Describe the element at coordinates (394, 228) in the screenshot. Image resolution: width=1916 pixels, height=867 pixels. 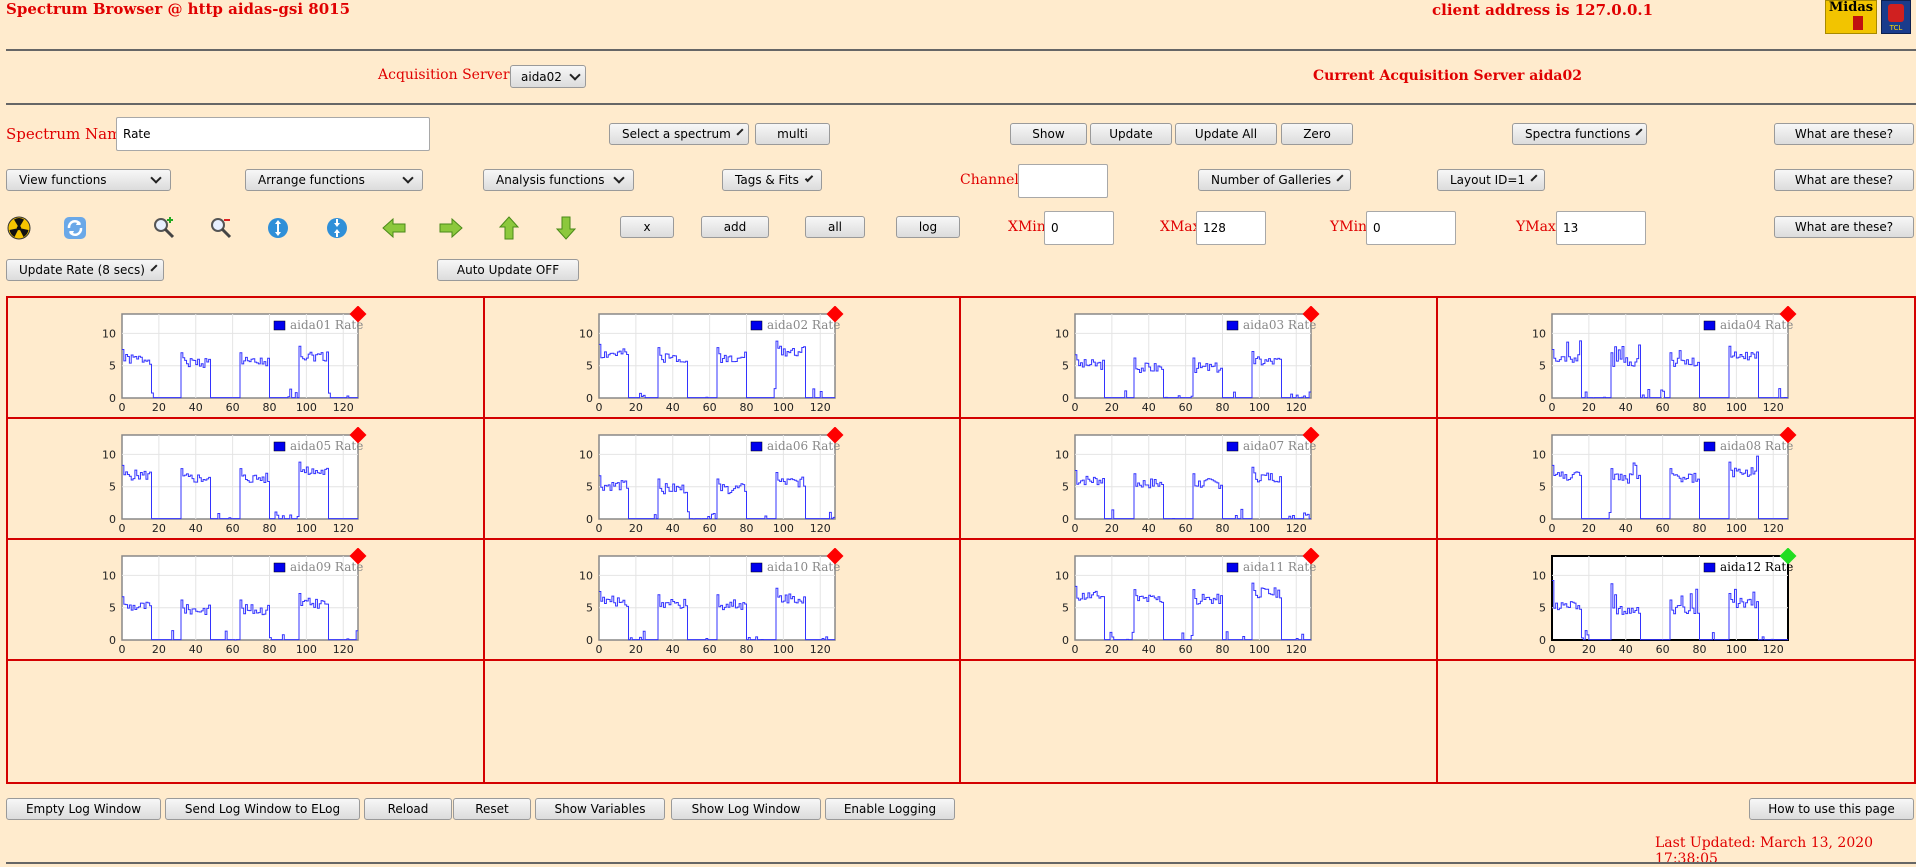
I see `arrow-left-icon` at that location.